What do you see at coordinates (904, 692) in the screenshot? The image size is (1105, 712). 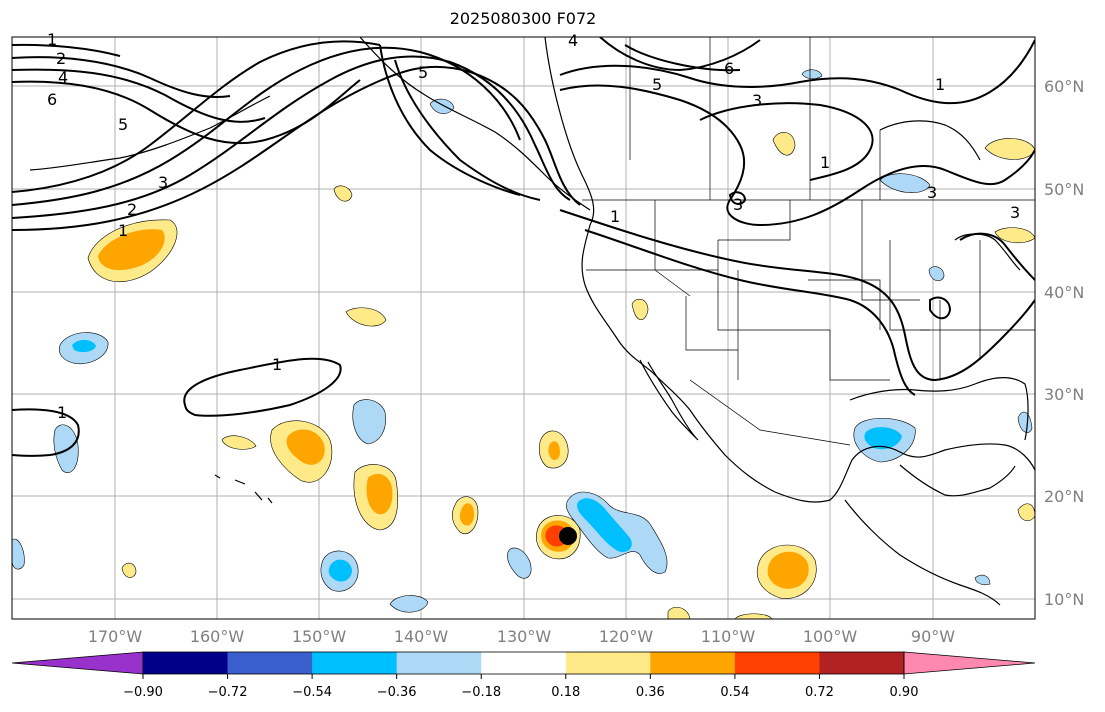 I see `colorbar-tick-label: 0.90` at bounding box center [904, 692].